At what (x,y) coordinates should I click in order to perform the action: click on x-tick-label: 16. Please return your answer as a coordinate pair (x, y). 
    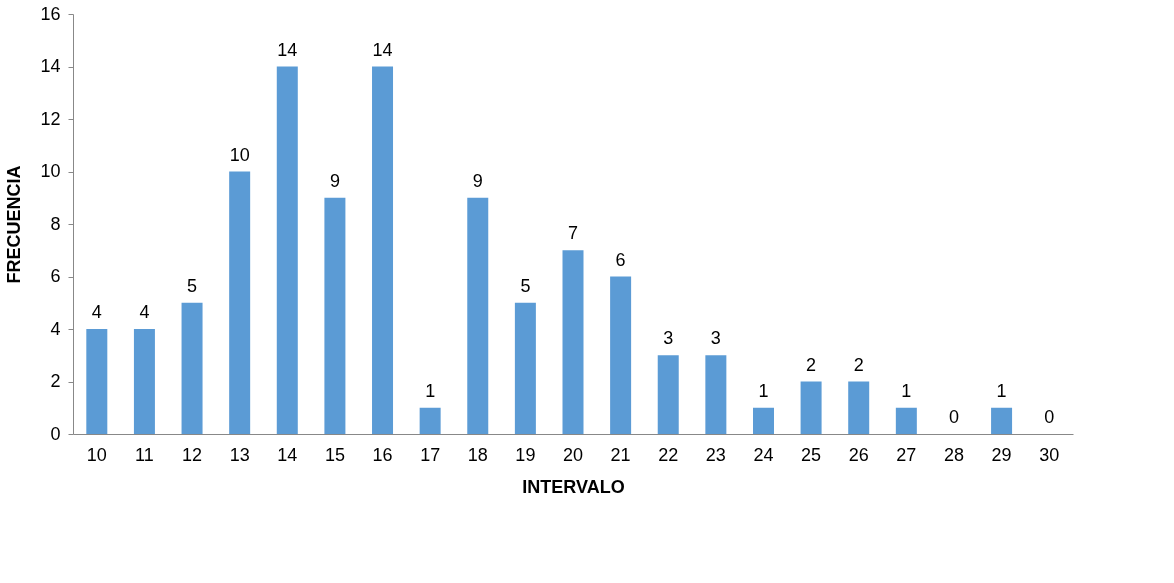
    Looking at the image, I should click on (382, 454).